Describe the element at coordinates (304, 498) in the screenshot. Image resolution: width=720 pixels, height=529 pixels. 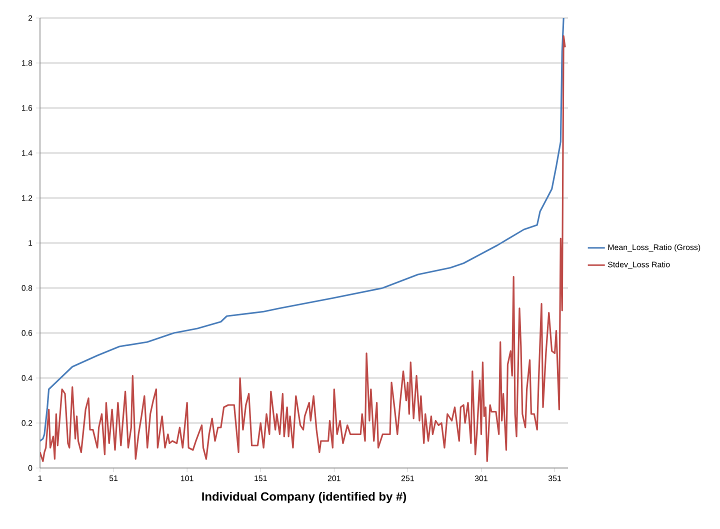
I see `x-axis-title: Individual Company (identified by #)` at that location.